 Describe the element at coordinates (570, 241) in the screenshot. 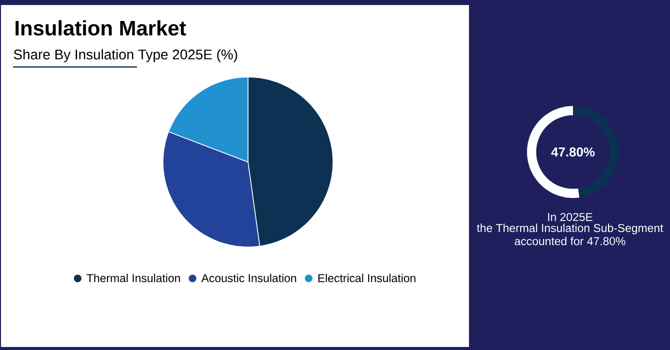

I see `text: accounted for 47.80%` at that location.